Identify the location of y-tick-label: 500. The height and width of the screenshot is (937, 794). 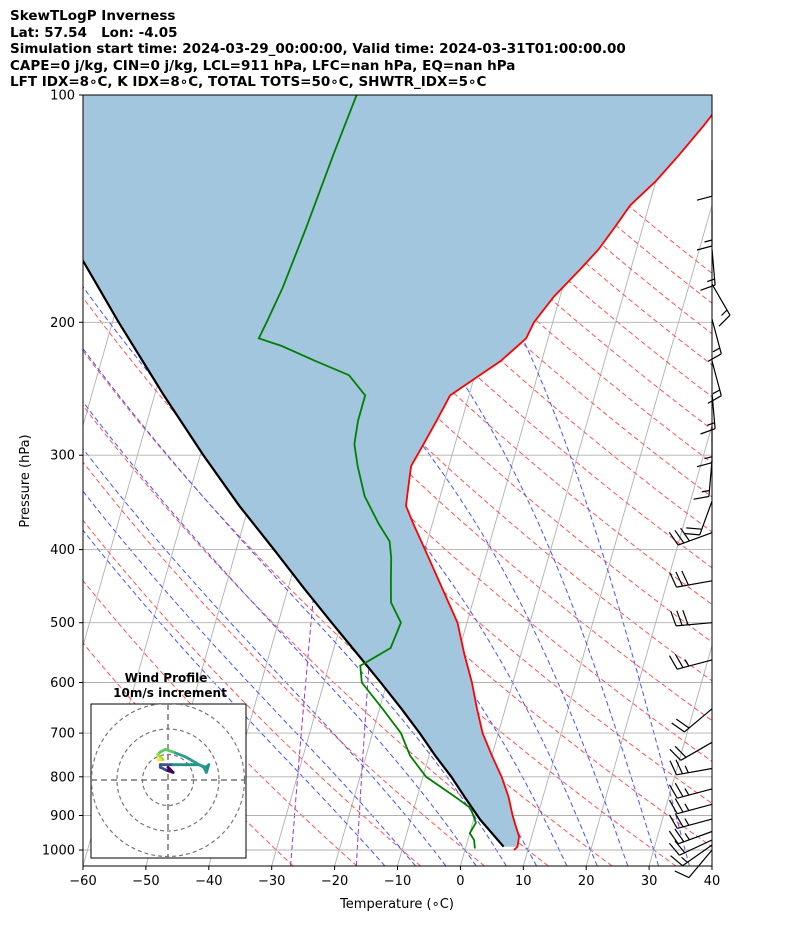
(62, 623).